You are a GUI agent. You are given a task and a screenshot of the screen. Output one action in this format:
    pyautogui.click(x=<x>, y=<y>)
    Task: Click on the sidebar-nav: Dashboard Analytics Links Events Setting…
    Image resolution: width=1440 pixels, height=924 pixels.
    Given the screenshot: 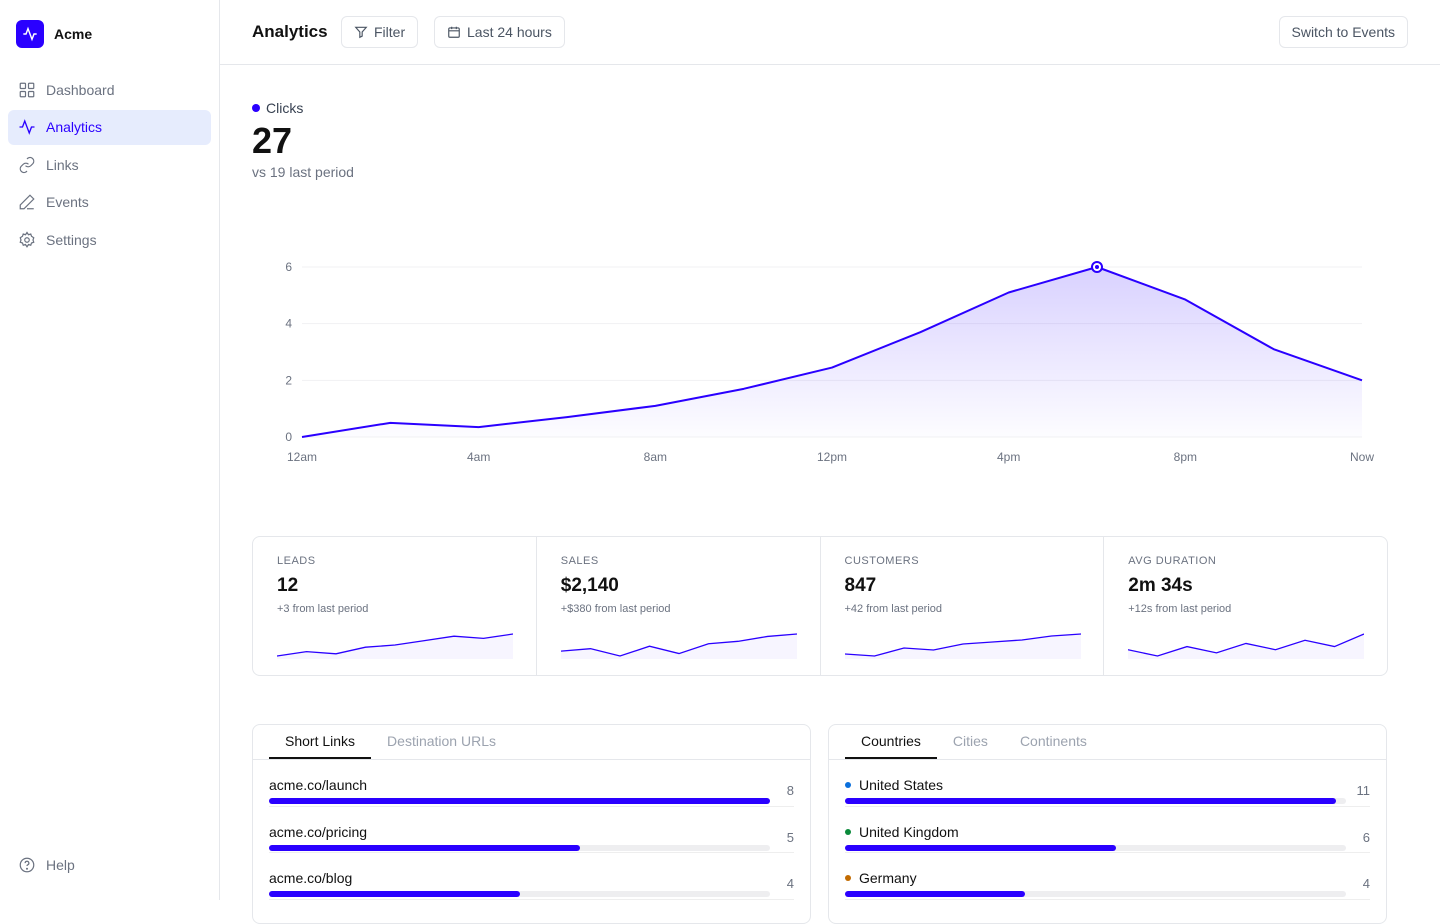 What is the action you would take?
    pyautogui.click(x=109, y=166)
    